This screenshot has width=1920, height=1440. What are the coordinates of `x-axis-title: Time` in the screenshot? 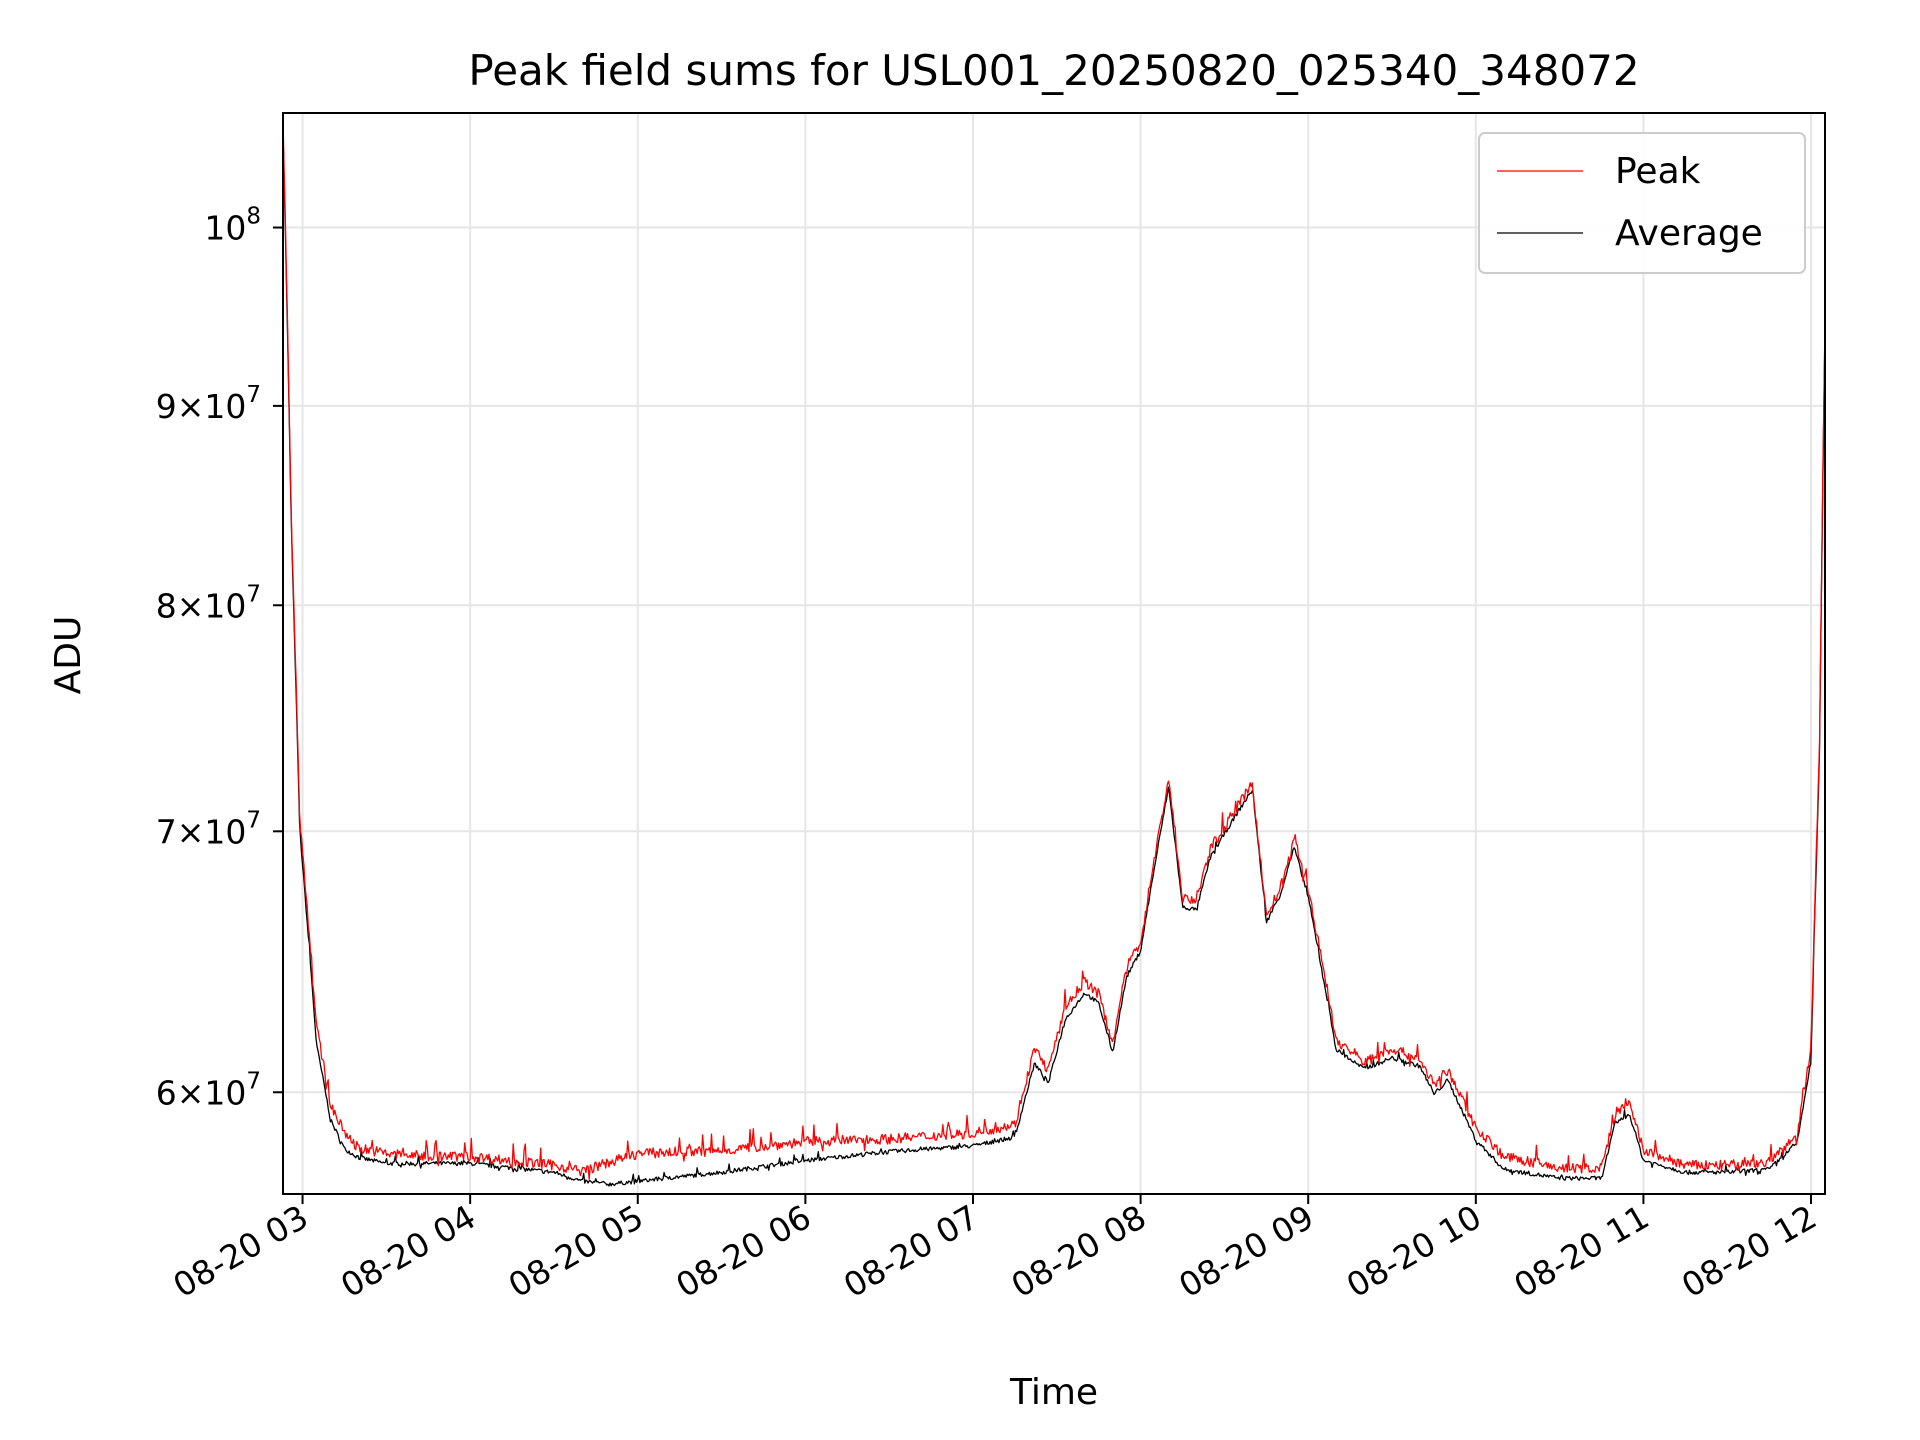 It's located at (1053, 1392).